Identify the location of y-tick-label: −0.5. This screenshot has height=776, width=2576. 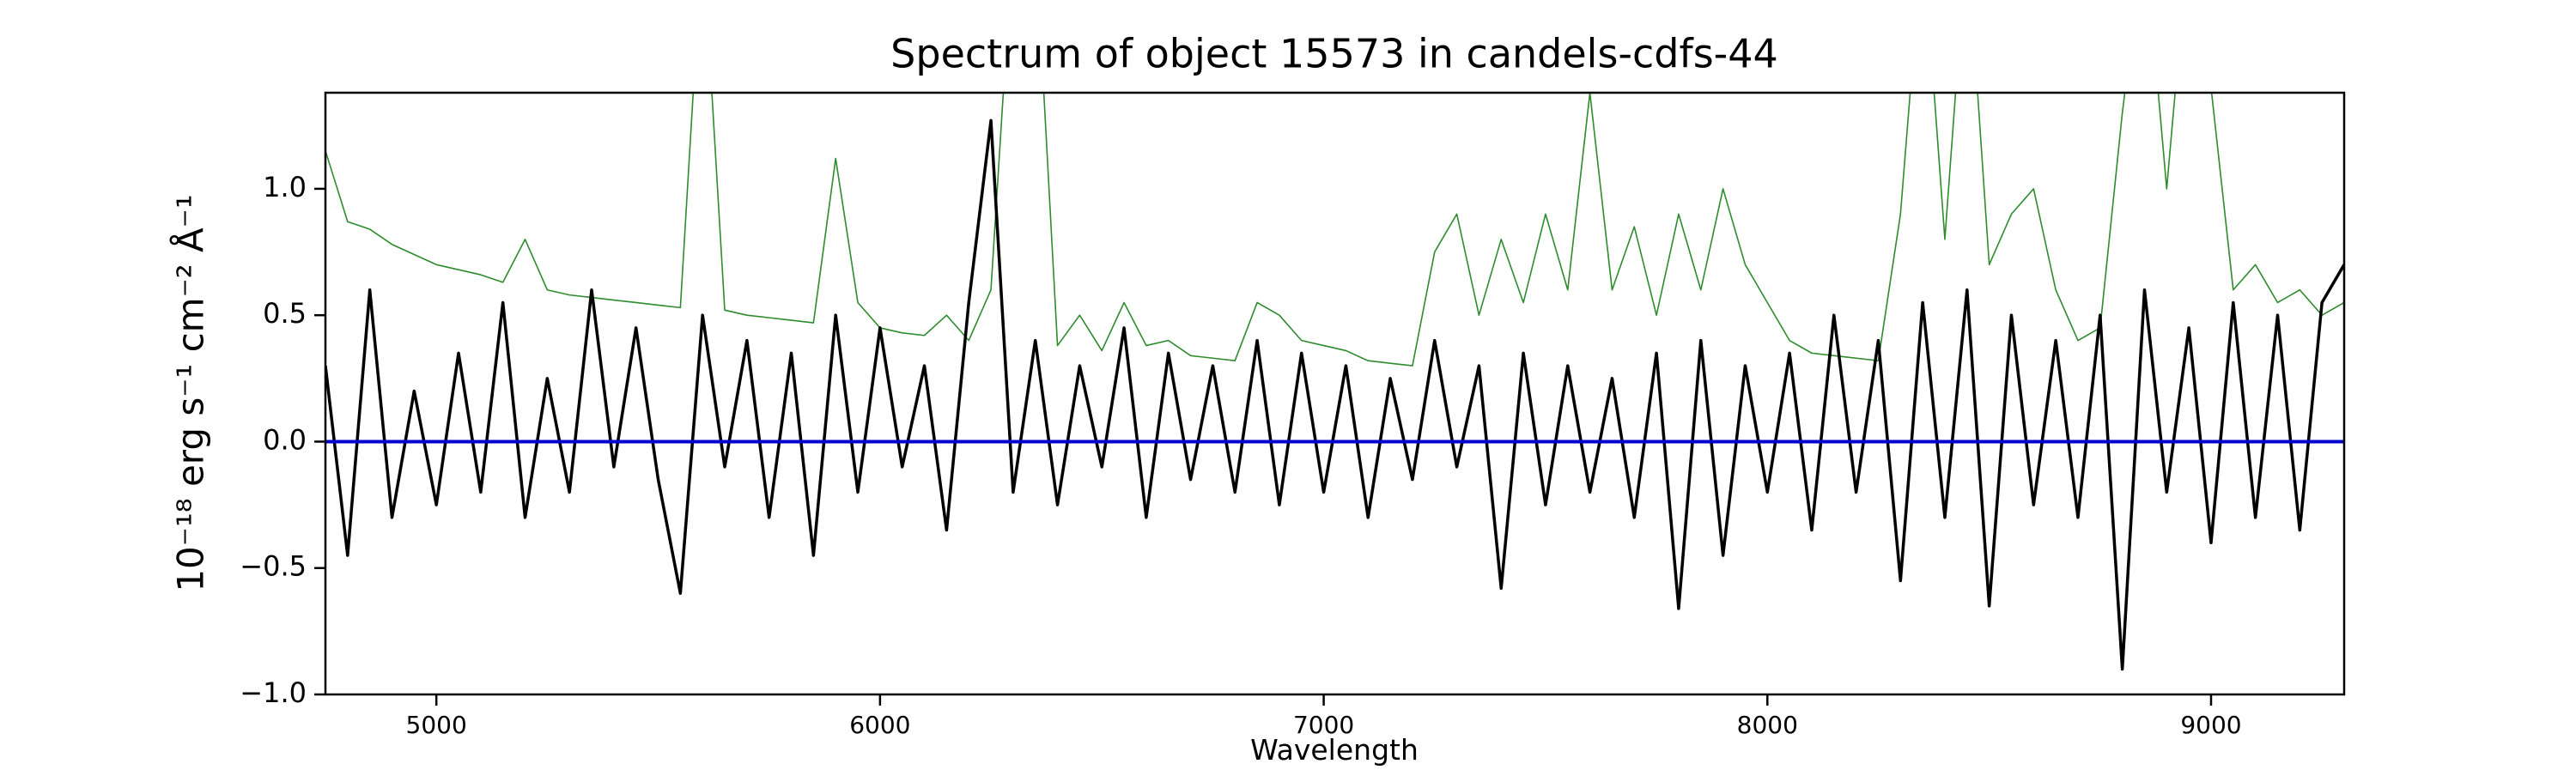
(273, 566).